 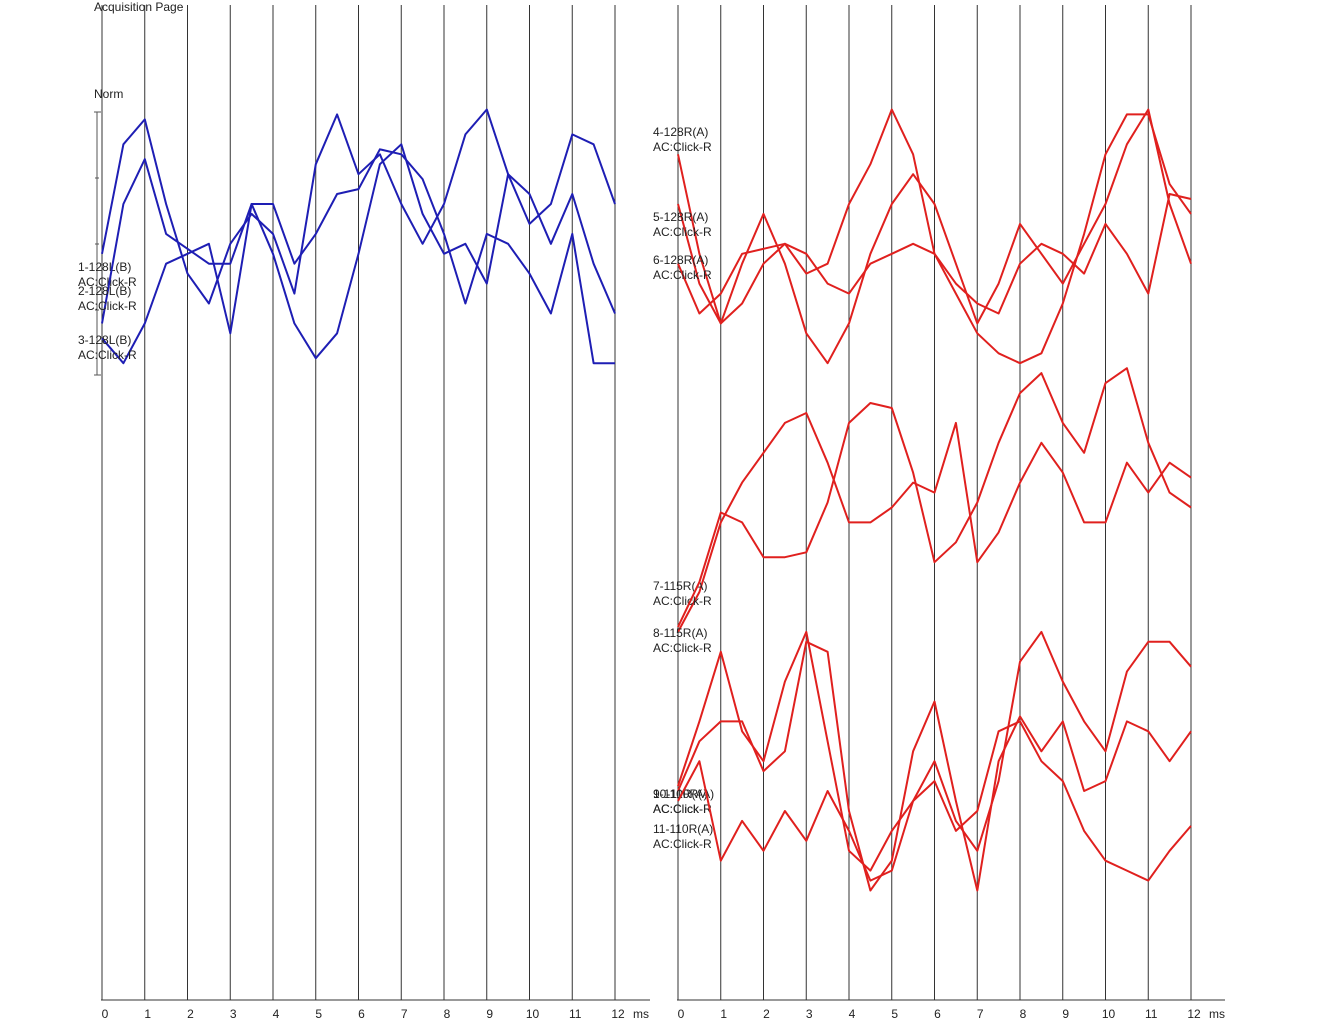 I want to click on trace-name: 8-115R(A), so click(x=680, y=633).